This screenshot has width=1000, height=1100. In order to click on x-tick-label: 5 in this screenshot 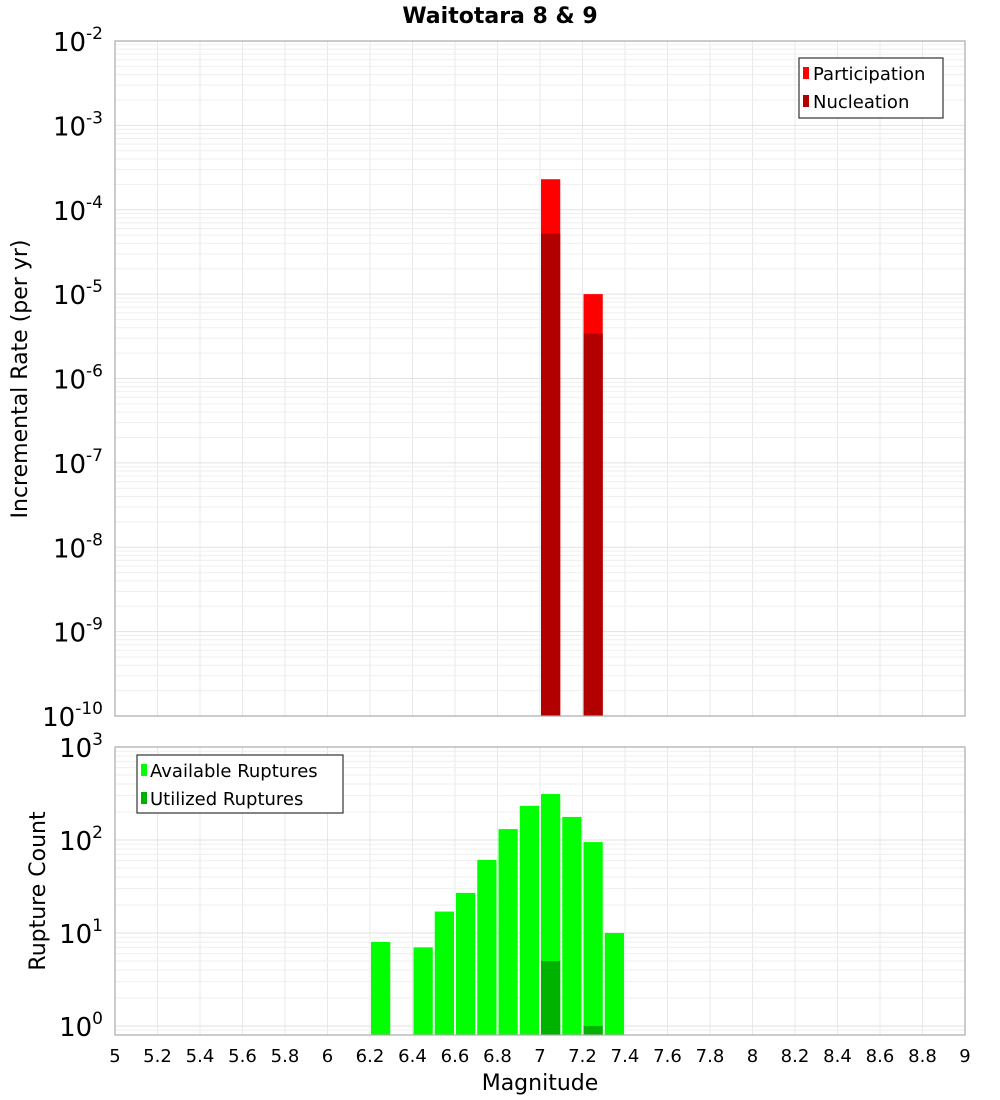, I will do `click(114, 1056)`.